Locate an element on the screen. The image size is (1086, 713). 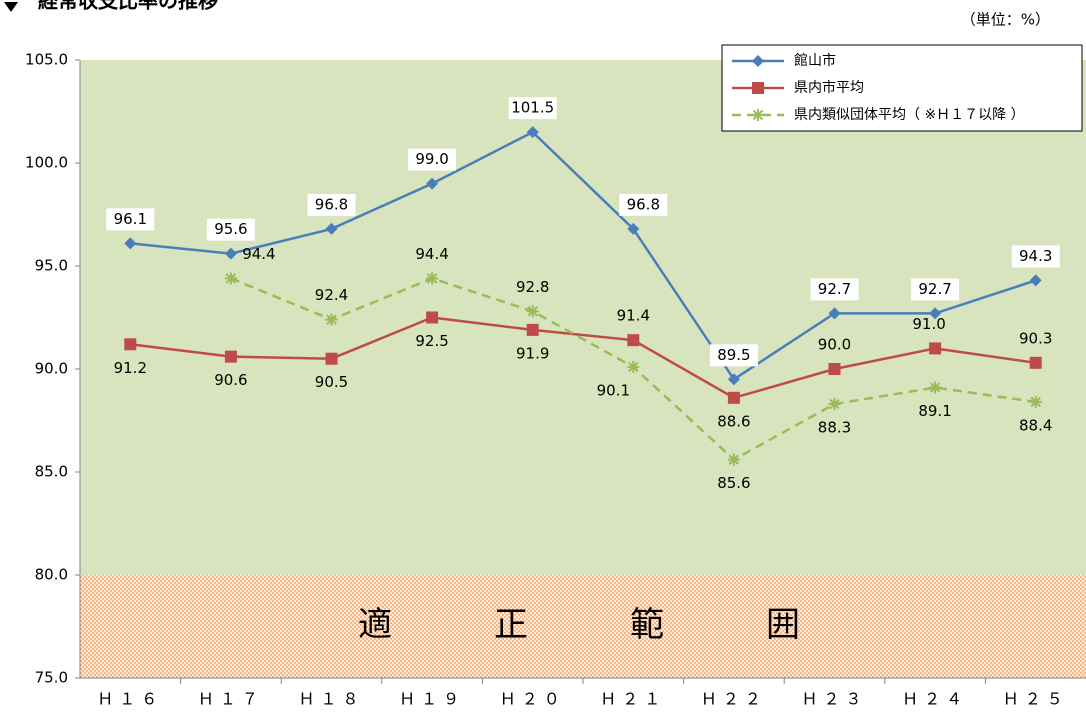
x-tick-label: Ｈ１６ is located at coordinates (130, 699).